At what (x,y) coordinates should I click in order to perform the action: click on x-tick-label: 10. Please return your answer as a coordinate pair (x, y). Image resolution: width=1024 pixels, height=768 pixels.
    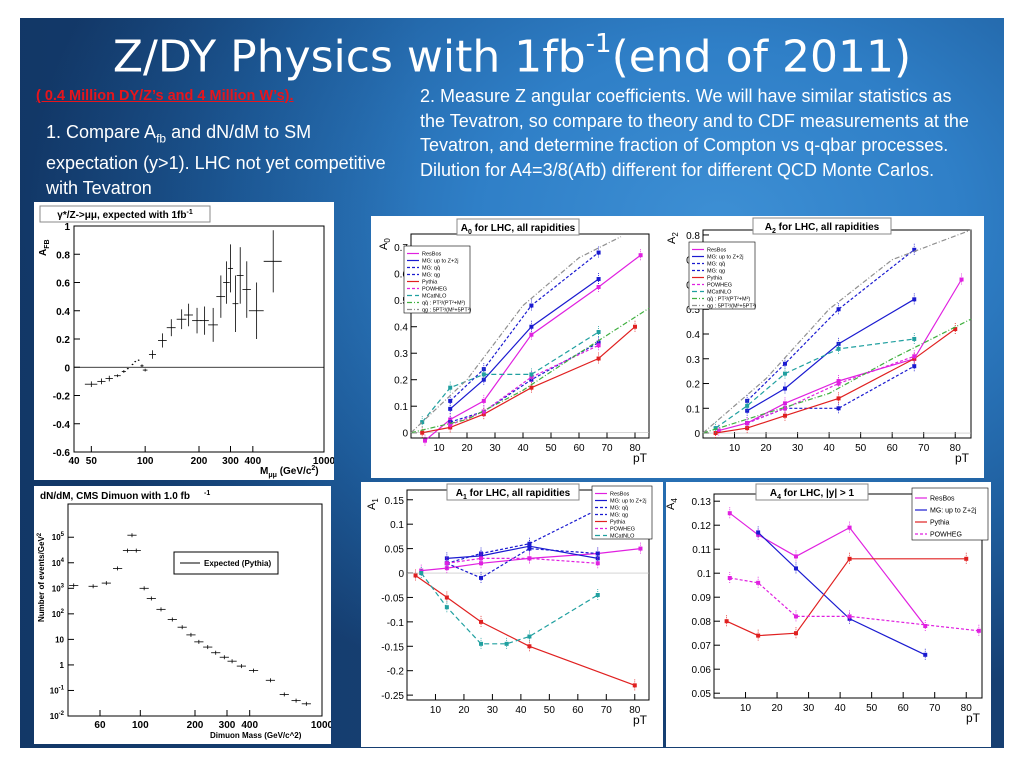
    Looking at the image, I should click on (436, 710).